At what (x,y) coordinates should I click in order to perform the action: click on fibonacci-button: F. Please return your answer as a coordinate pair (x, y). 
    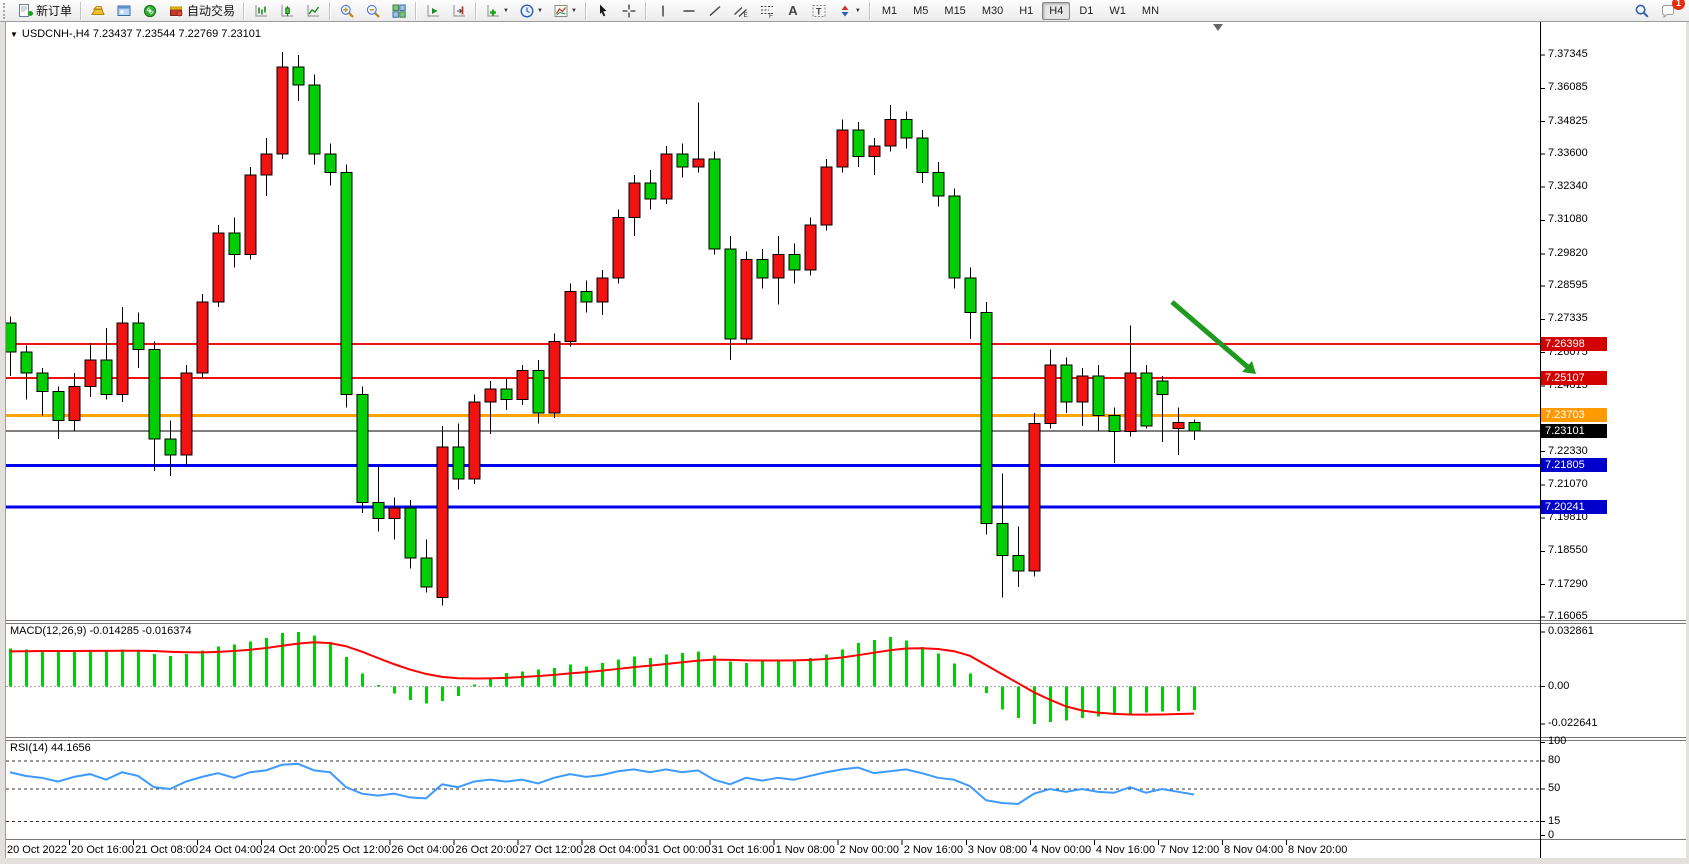
    Looking at the image, I should click on (767, 11).